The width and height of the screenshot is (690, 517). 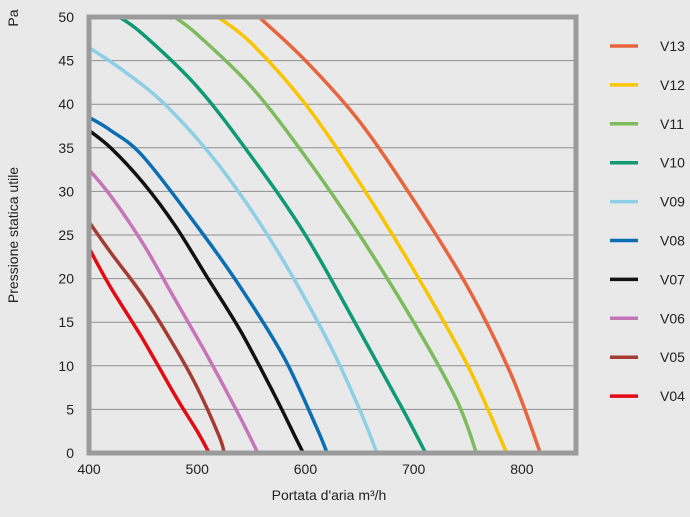 I want to click on y-tick-label: 10, so click(x=66, y=366).